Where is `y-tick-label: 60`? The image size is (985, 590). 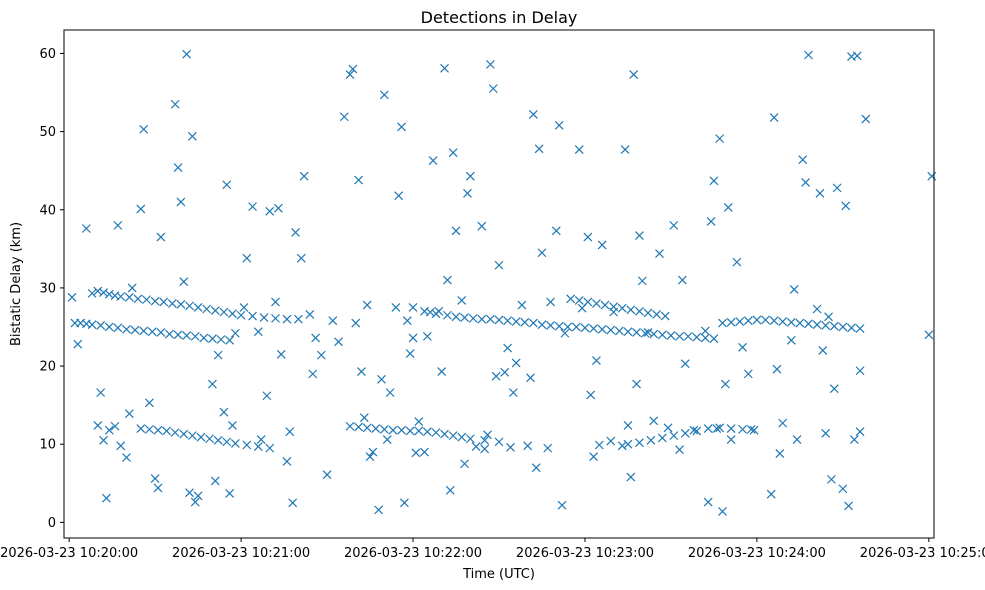 y-tick-label: 60 is located at coordinates (47, 54).